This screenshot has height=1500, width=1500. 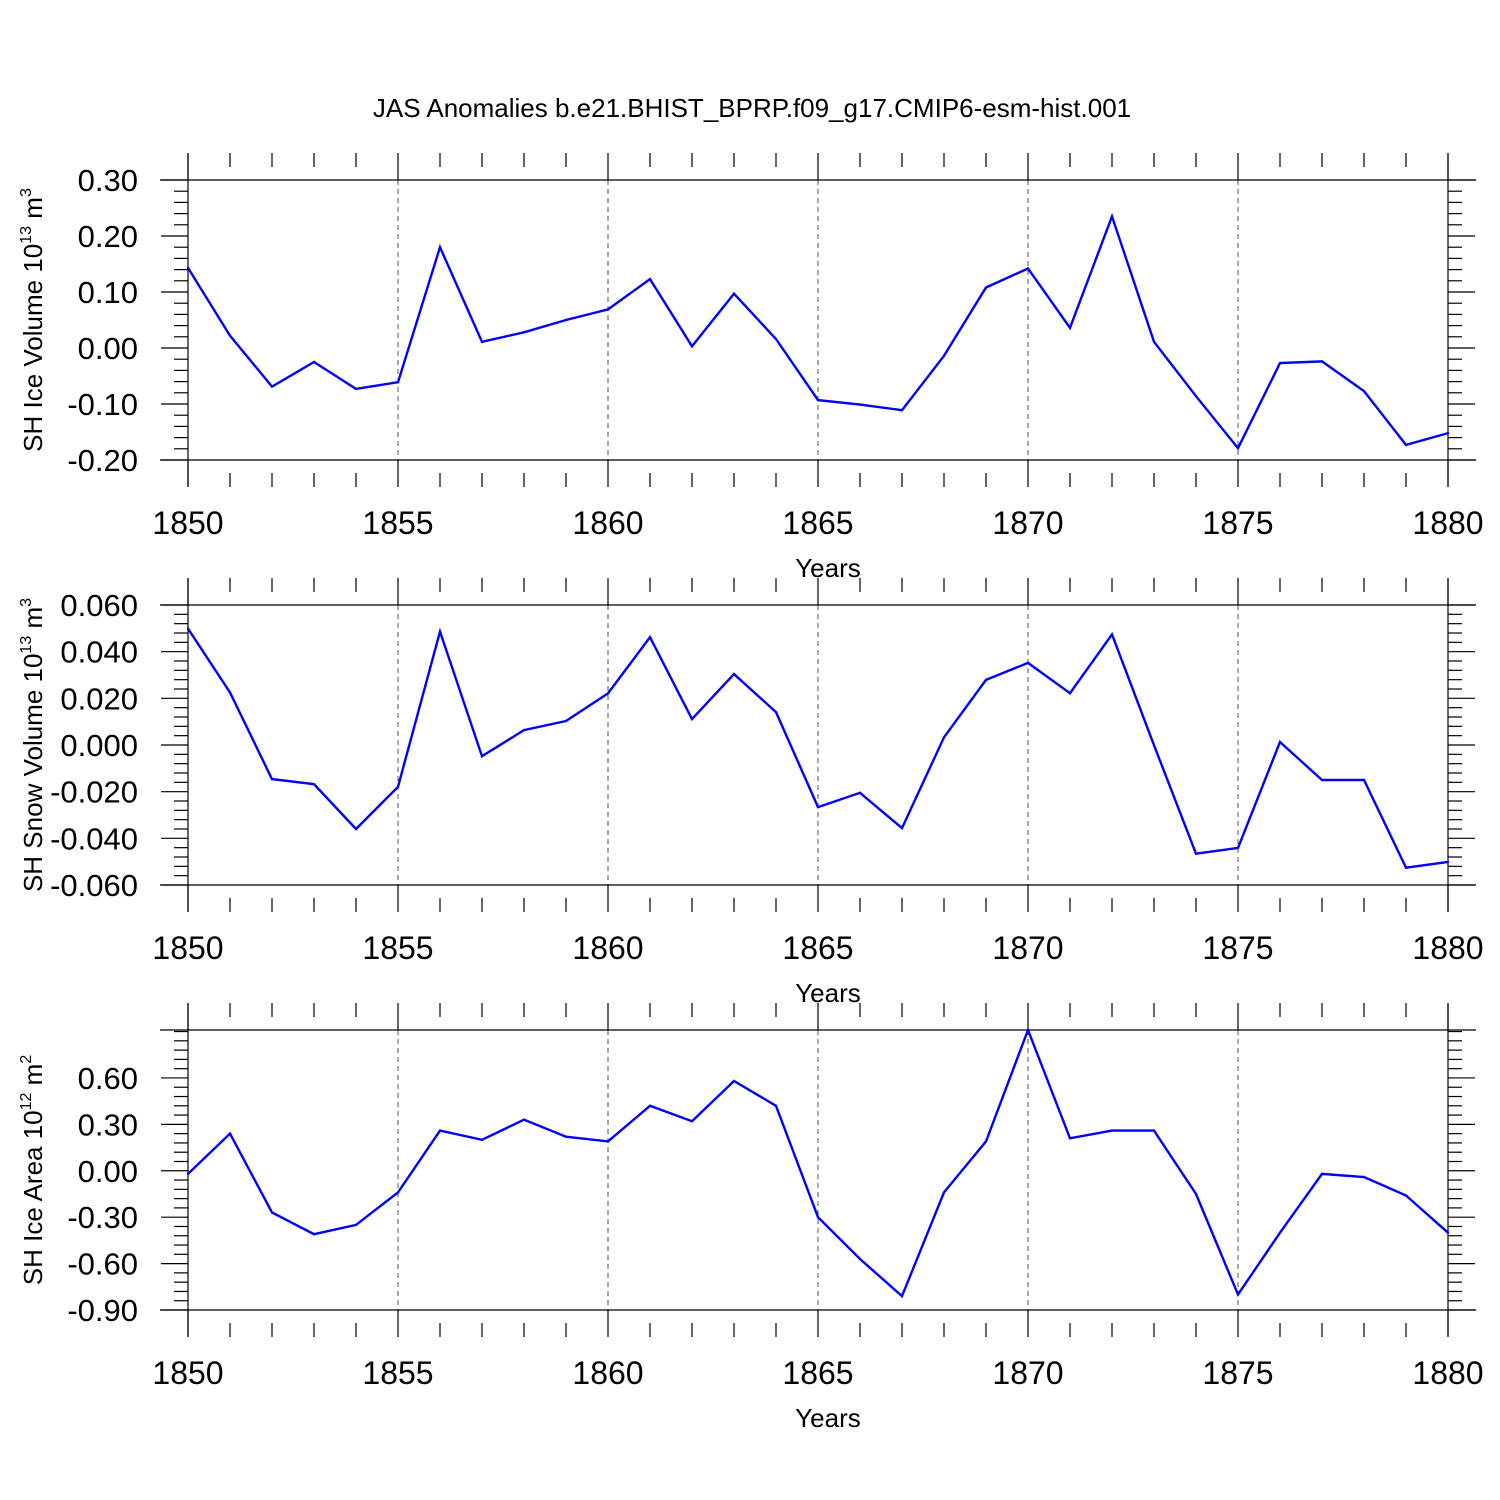 What do you see at coordinates (33, 1170) in the screenshot?
I see `y-axis-title: SH Ice Area 1012 m2` at bounding box center [33, 1170].